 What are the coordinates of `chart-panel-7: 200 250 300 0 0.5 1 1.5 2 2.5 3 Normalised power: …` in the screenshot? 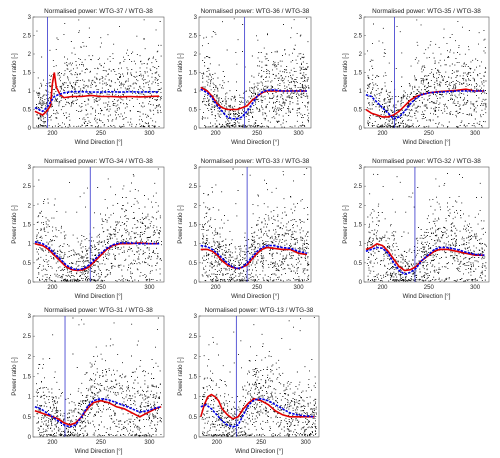 It's located at (88, 381).